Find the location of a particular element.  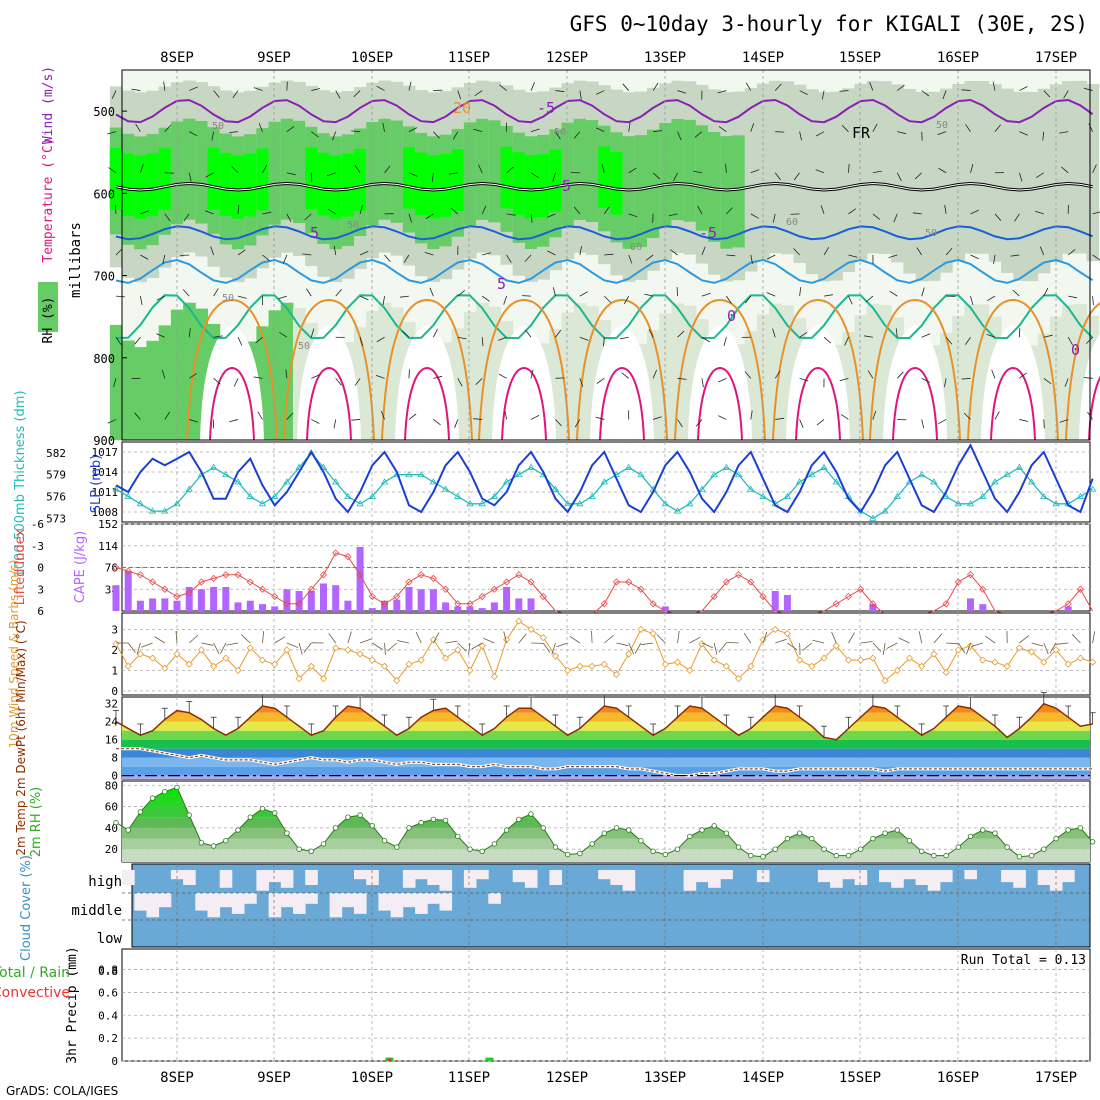

date-label-bottom: 16SEP is located at coordinates (958, 1078).